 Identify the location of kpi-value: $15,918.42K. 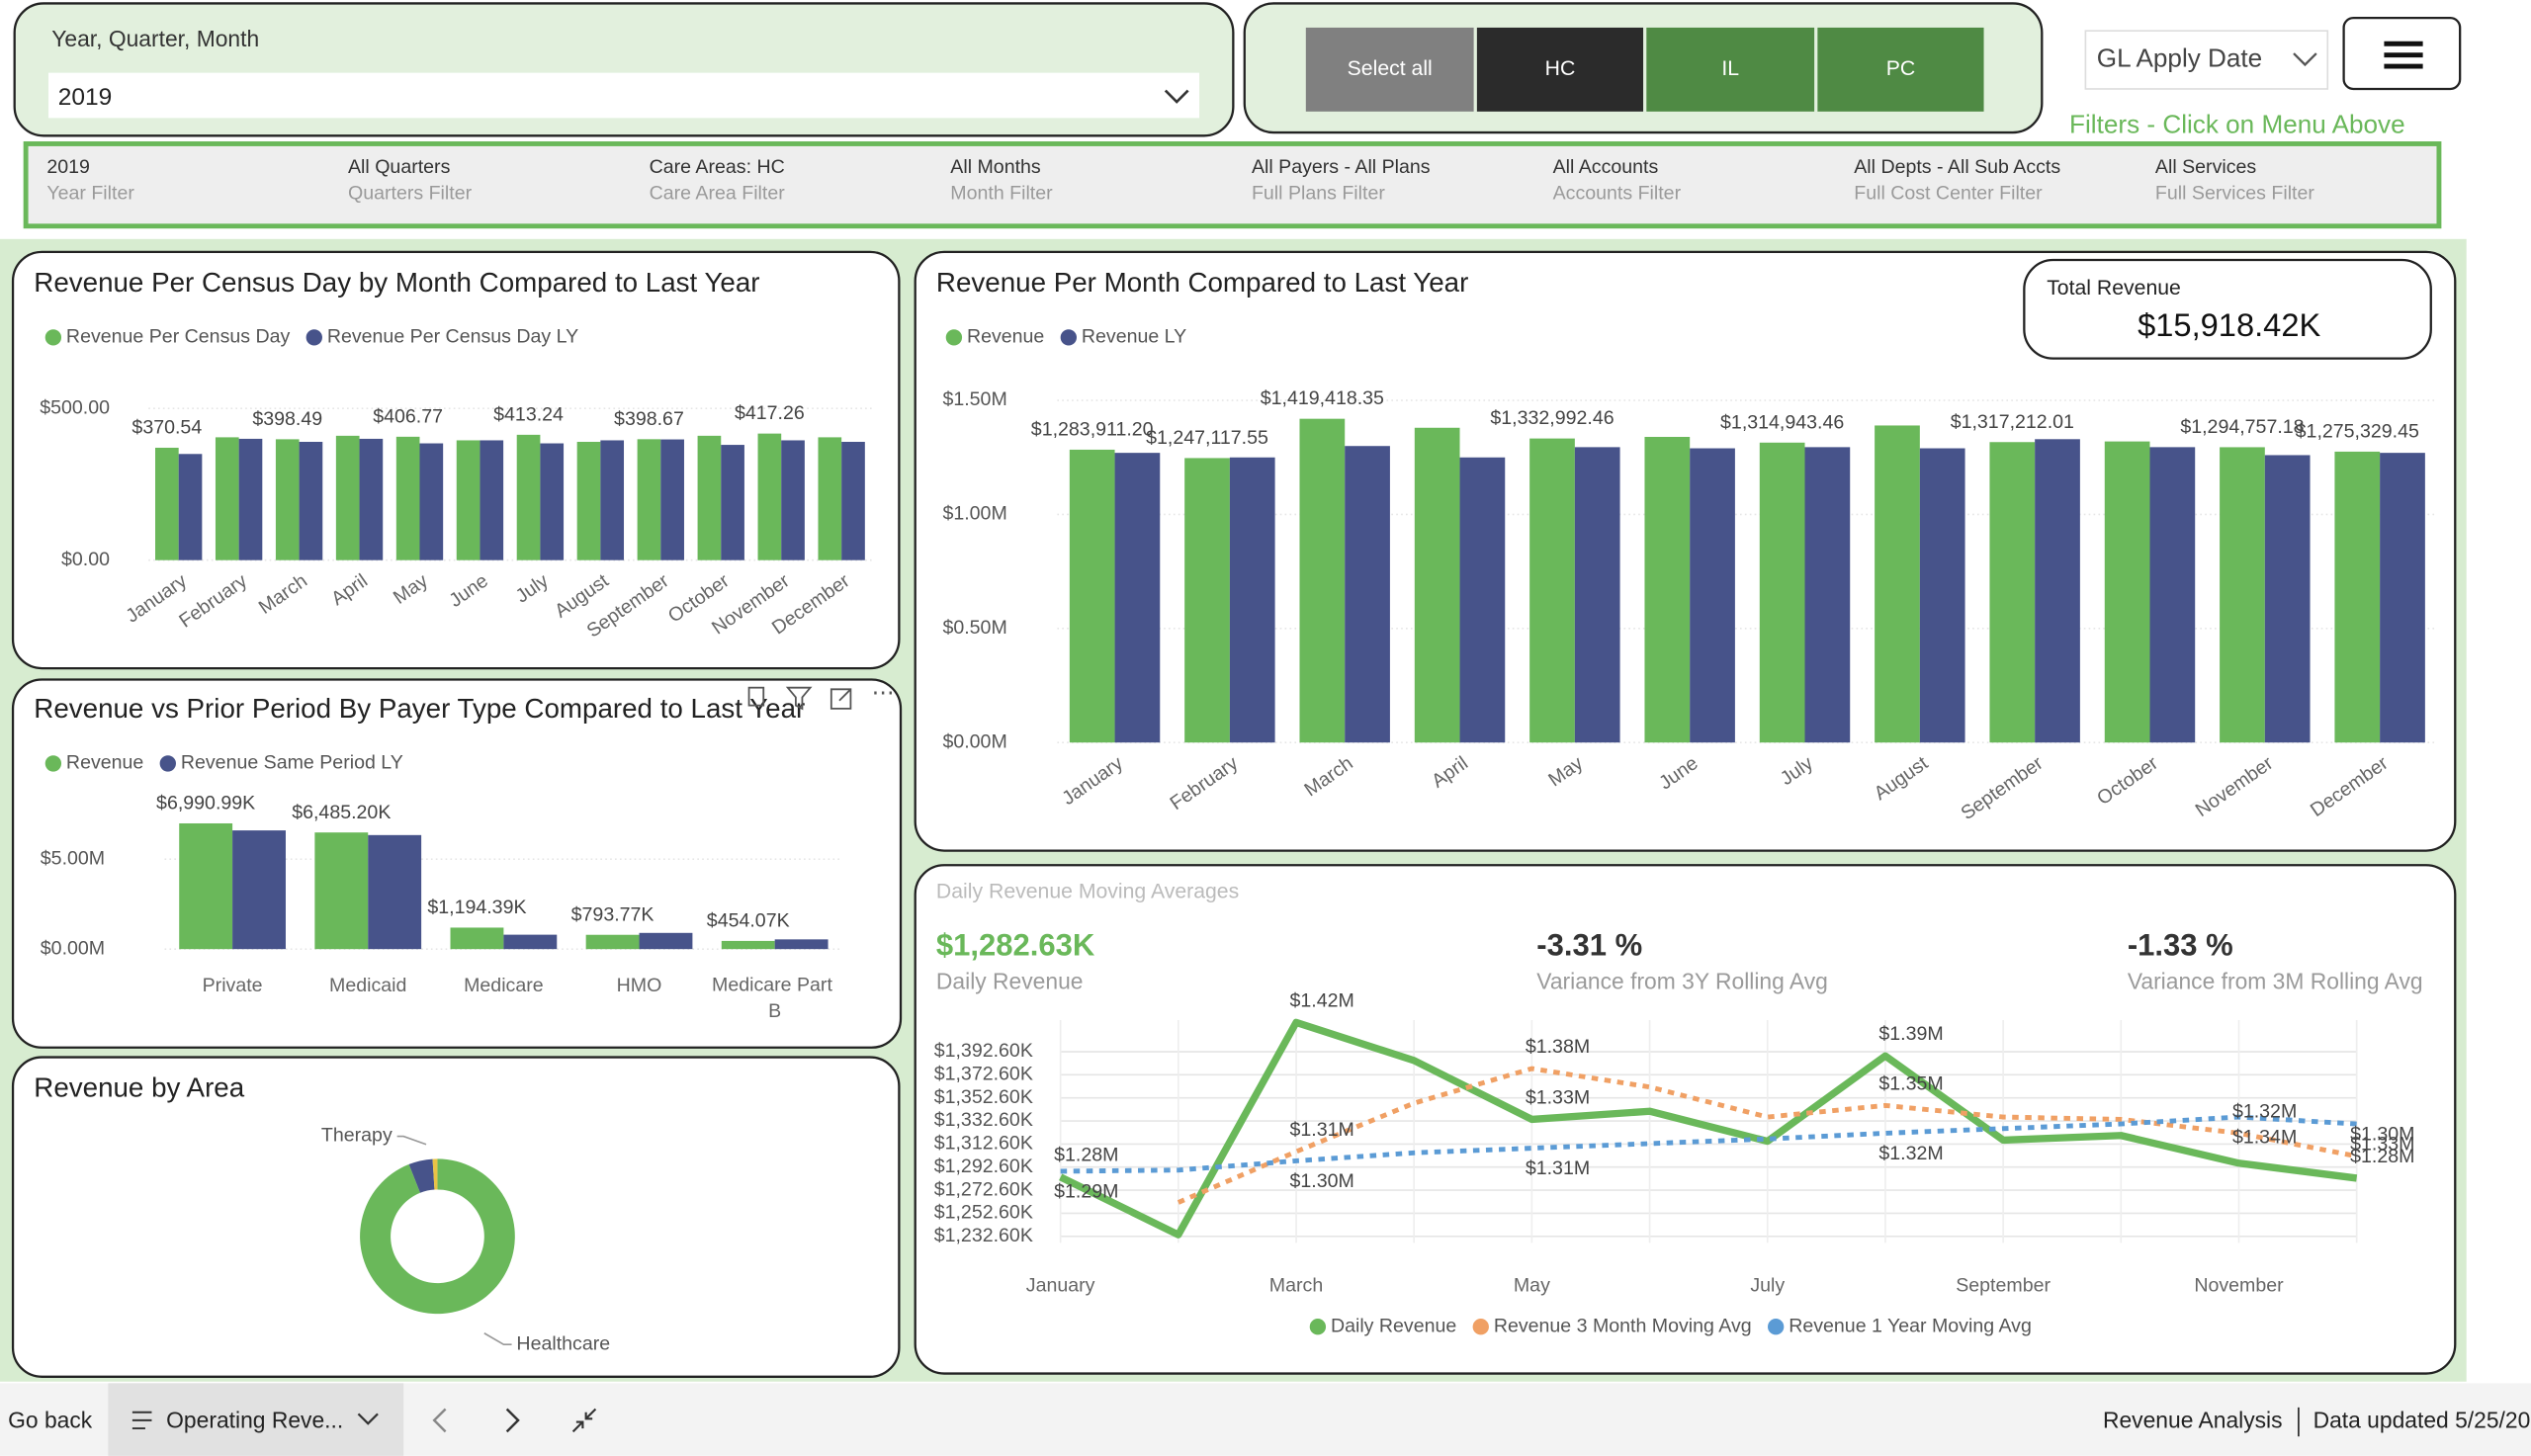
(2229, 324).